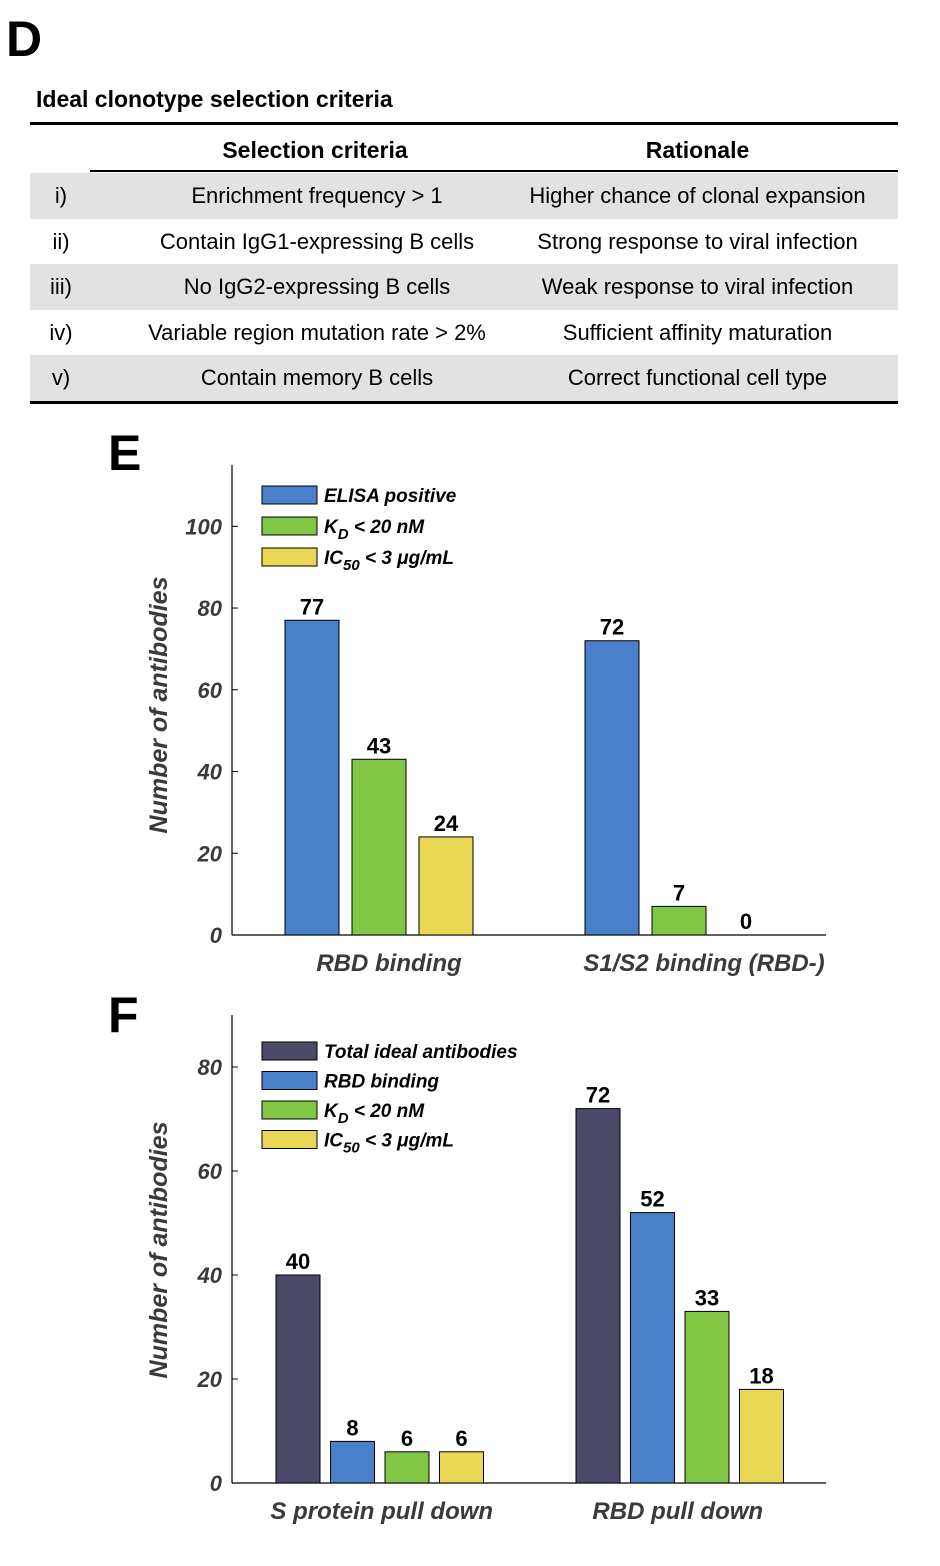 The height and width of the screenshot is (1566, 940). I want to click on row-rationale: Correct functional cell type, so click(697, 377).